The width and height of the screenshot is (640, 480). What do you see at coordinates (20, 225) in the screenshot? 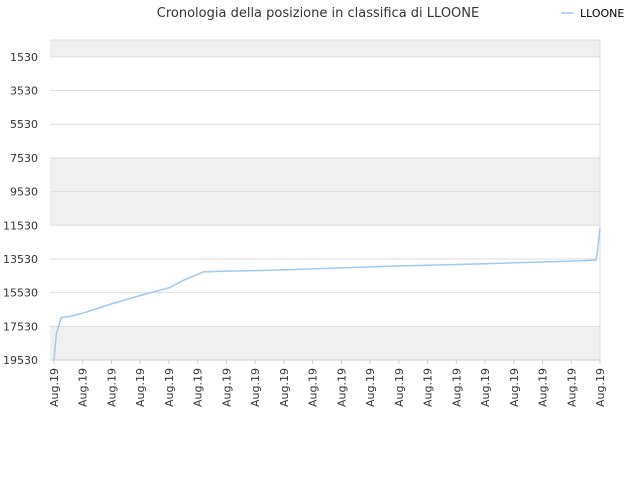
I see `y-tick-label: 11530` at bounding box center [20, 225].